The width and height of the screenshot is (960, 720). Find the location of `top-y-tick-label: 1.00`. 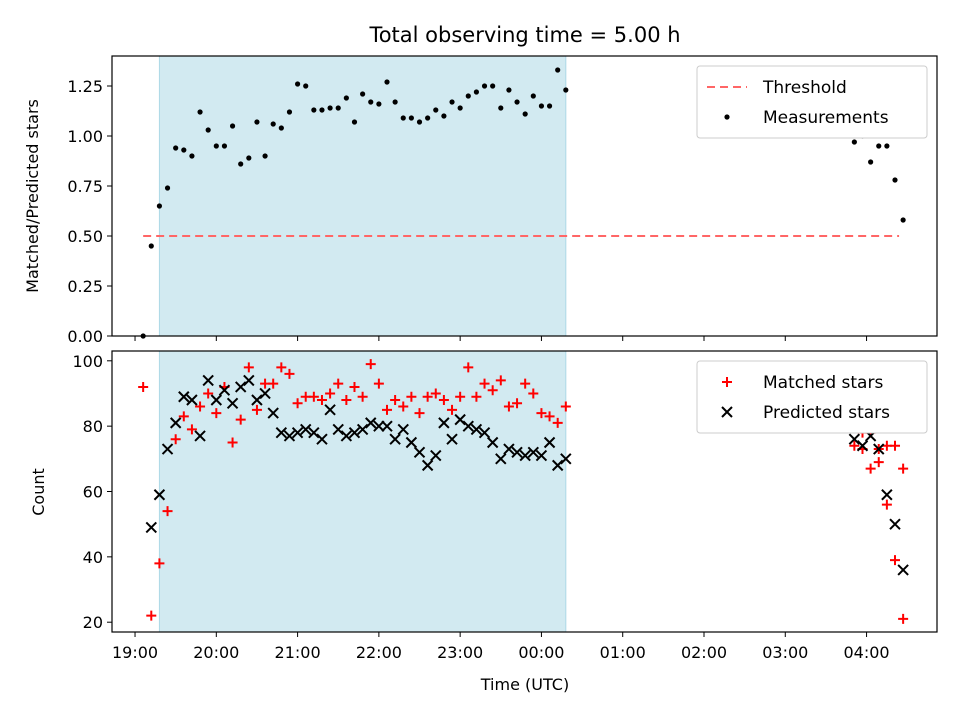

top-y-tick-label: 1.00 is located at coordinates (85, 136).